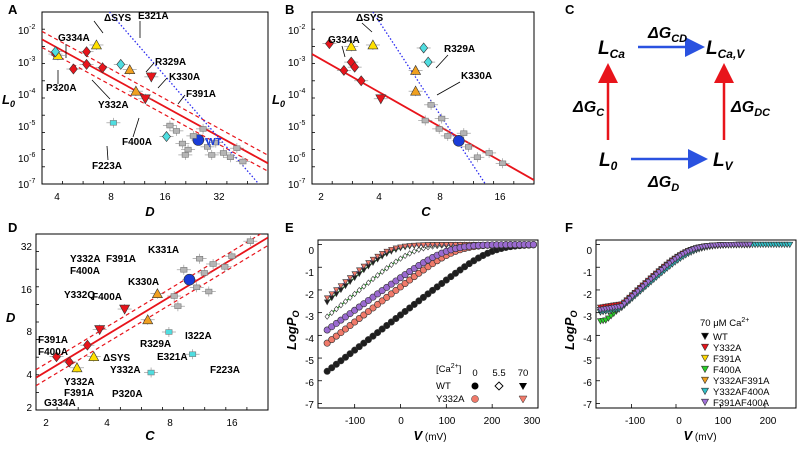 This screenshot has height=449, width=800. I want to click on y-tick-label: -5, so click(587, 361).